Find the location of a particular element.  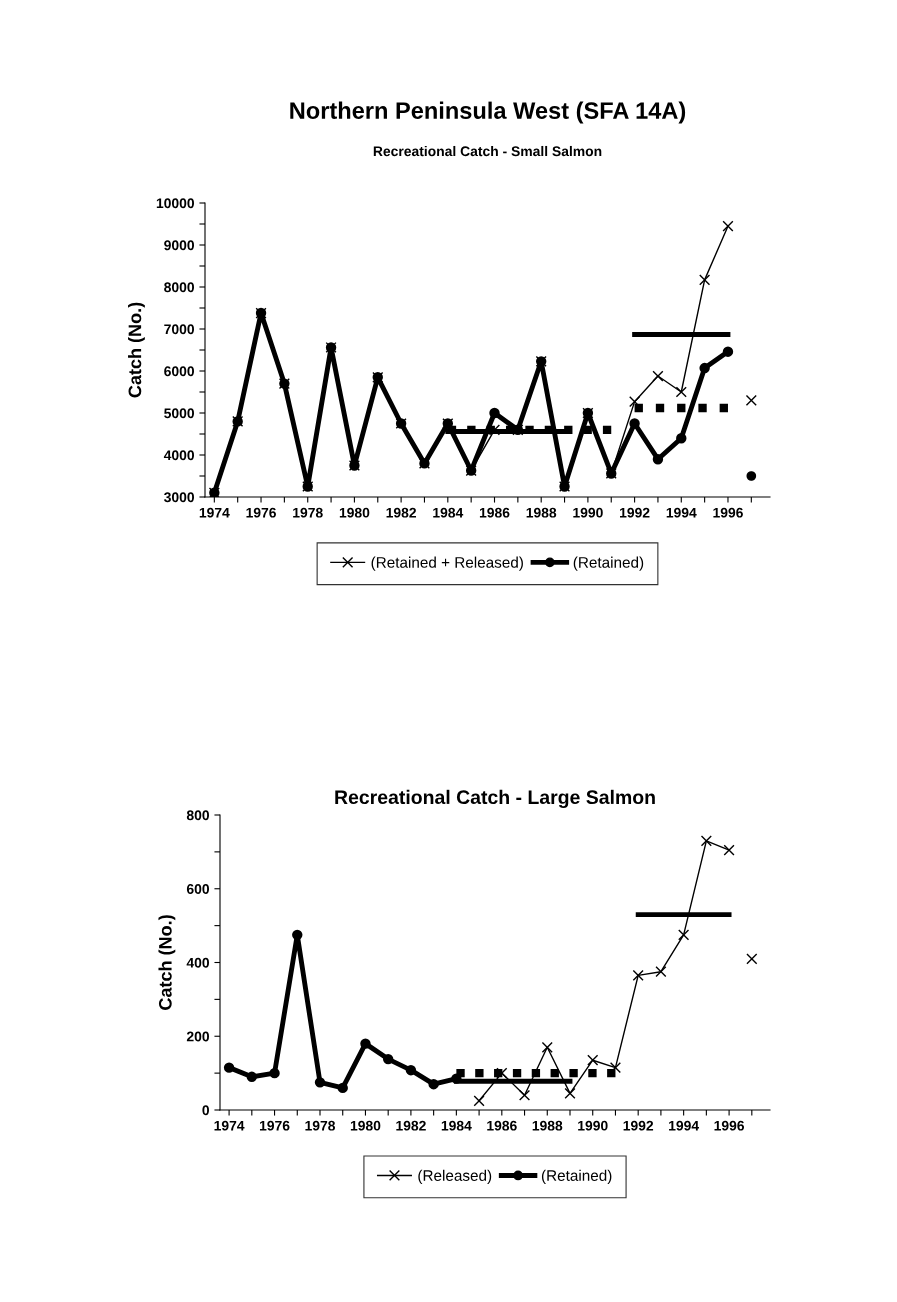

y-tick-label: 4000 is located at coordinates (179, 455).